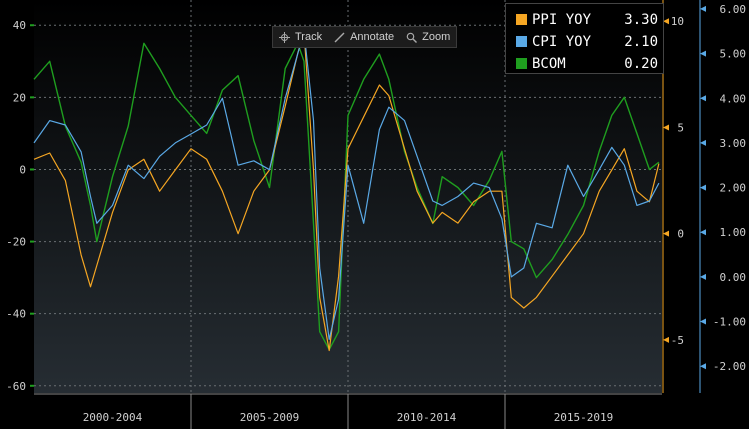 Image resolution: width=749 pixels, height=429 pixels. What do you see at coordinates (562, 19) in the screenshot?
I see `legend-series-name: PPI YOY` at bounding box center [562, 19].